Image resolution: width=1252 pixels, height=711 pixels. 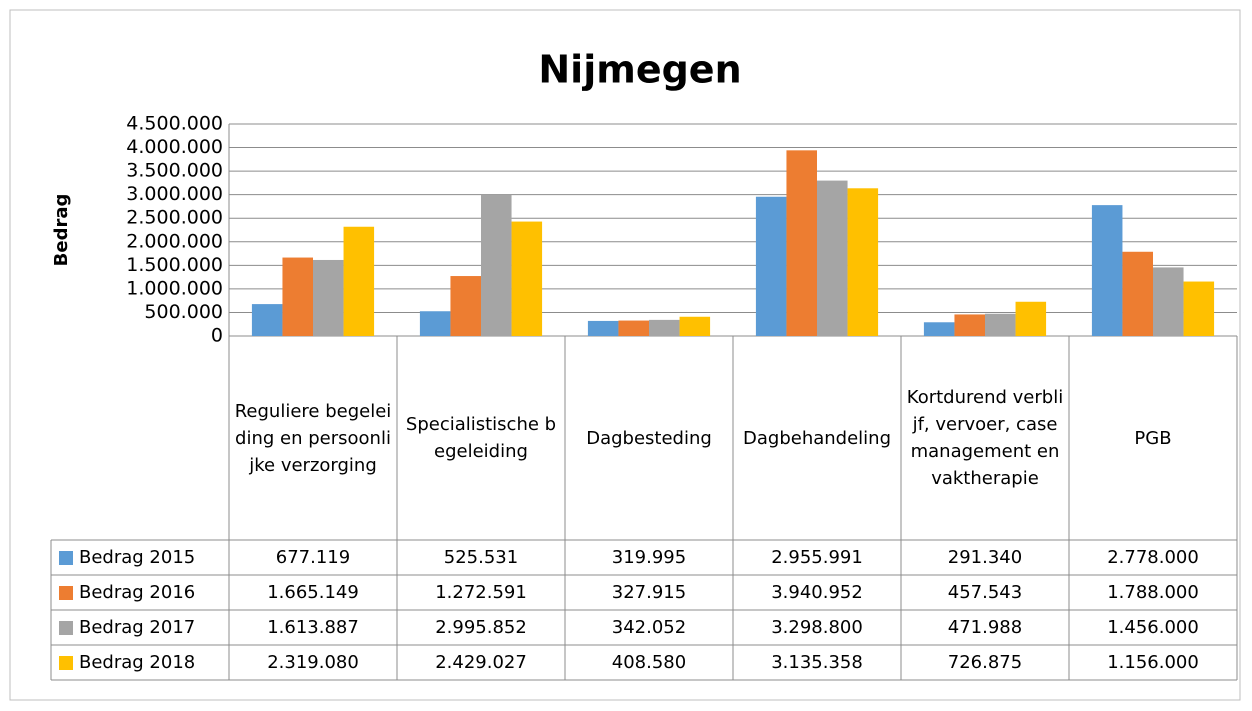 I want to click on category-label: Dagbesteding, so click(x=649, y=438).